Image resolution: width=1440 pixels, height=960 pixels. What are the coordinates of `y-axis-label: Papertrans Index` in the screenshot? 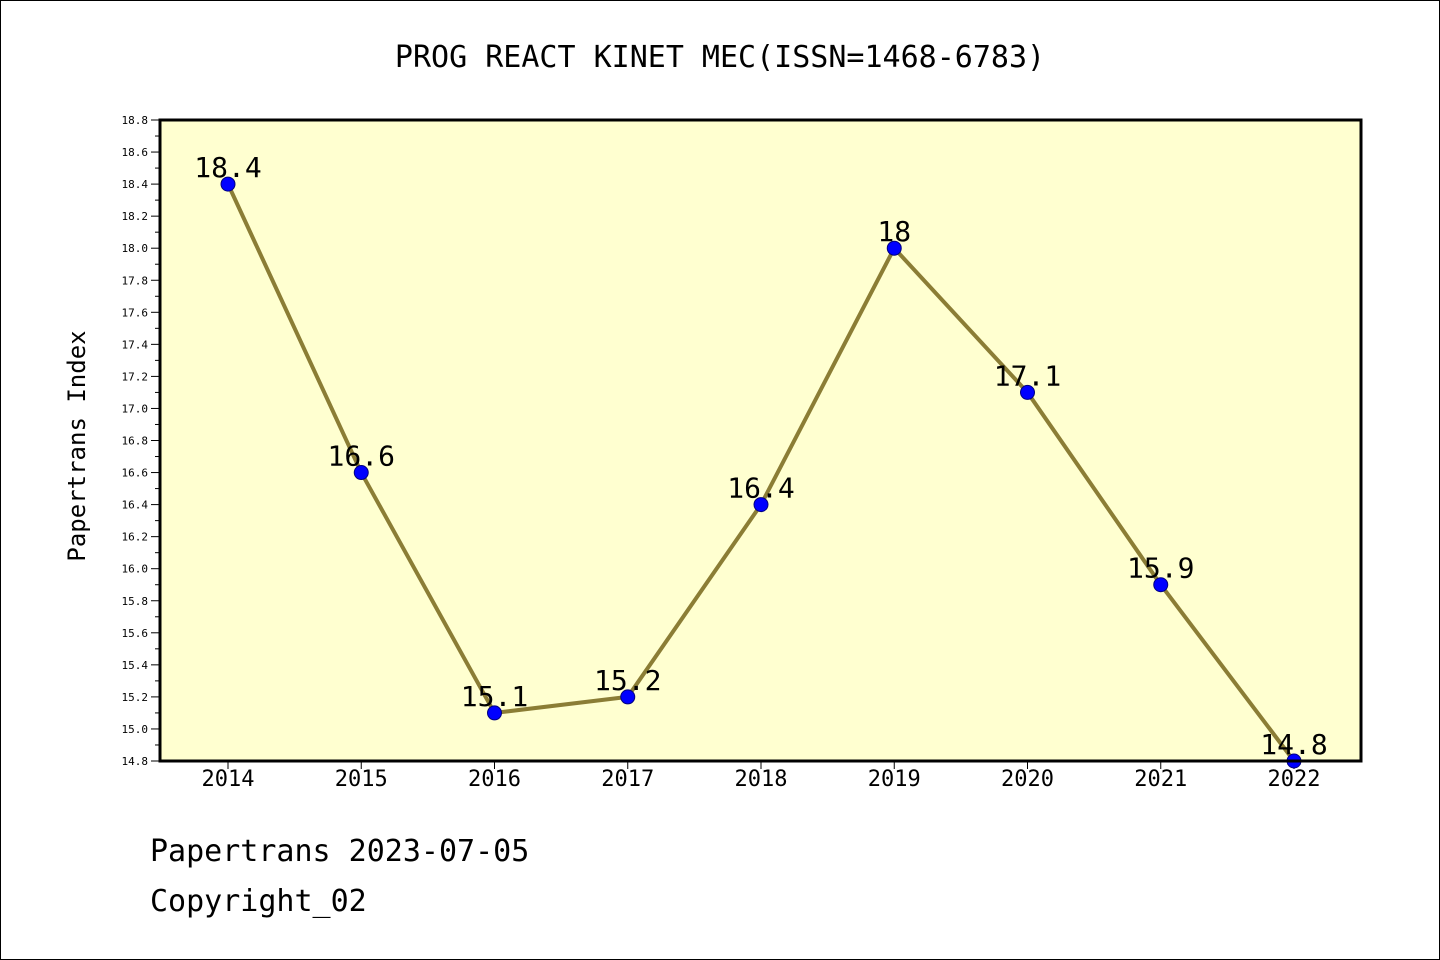 It's located at (77, 445).